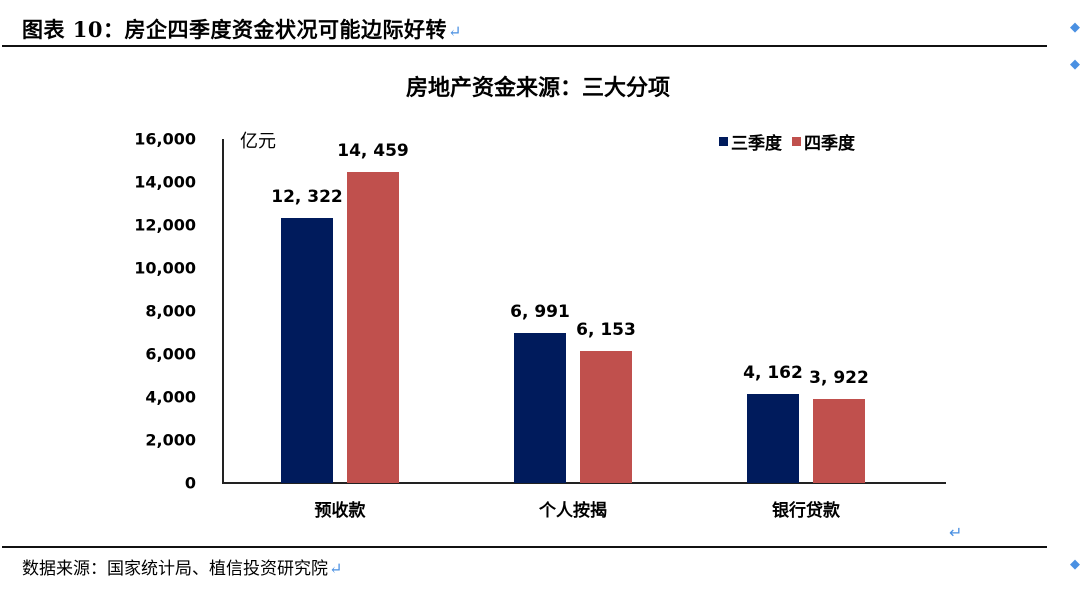 The width and height of the screenshot is (1080, 595). Describe the element at coordinates (307, 197) in the screenshot. I see `data-label: 12, 322` at that location.